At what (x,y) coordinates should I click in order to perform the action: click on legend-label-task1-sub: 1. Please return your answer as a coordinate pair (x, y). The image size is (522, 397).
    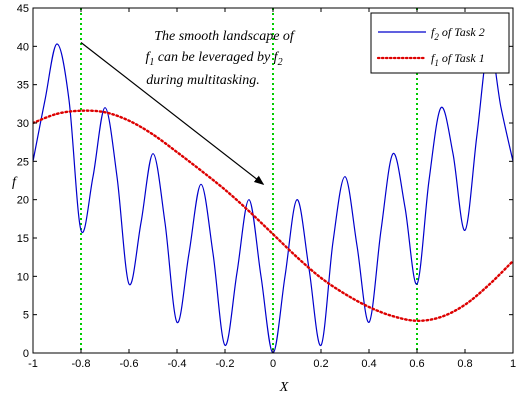
    Looking at the image, I should click on (436, 63).